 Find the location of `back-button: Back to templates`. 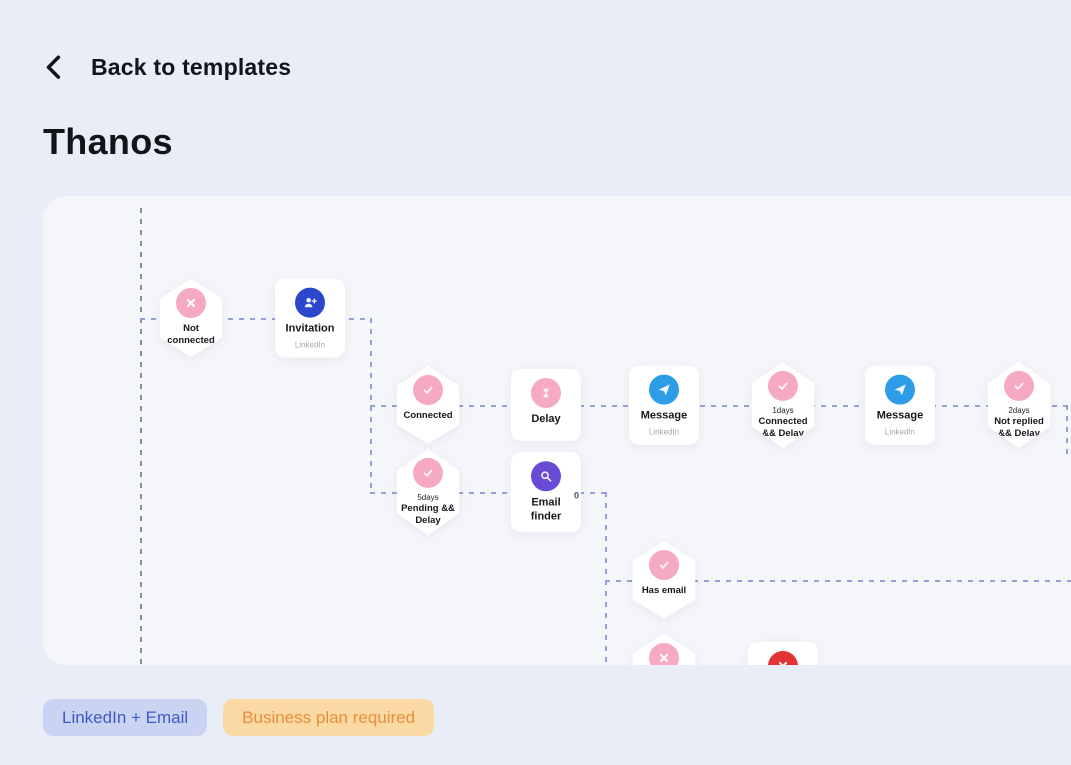

back-button: Back to templates is located at coordinates (167, 67).